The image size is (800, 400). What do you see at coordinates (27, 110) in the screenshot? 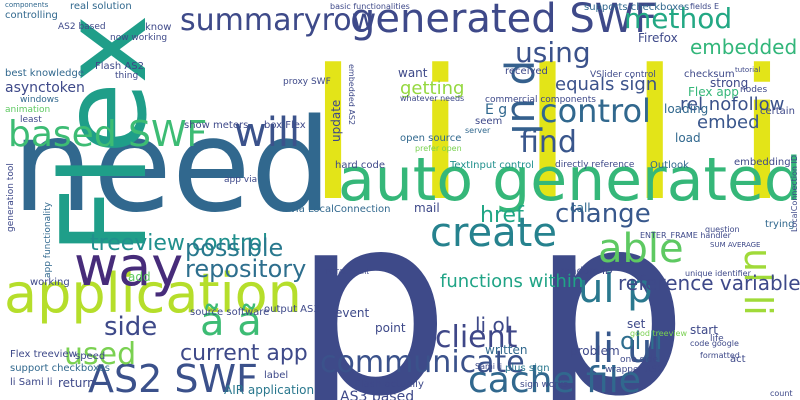
I see `word: animation` at bounding box center [27, 110].